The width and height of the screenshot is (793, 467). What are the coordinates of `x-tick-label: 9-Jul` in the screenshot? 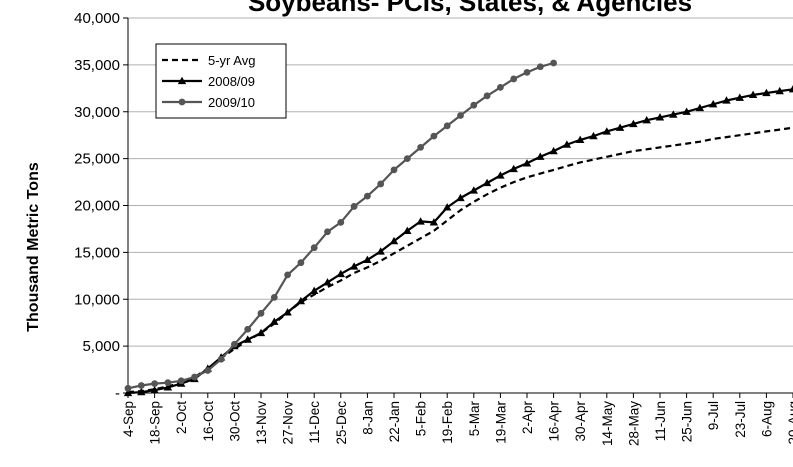 It's located at (713, 415).